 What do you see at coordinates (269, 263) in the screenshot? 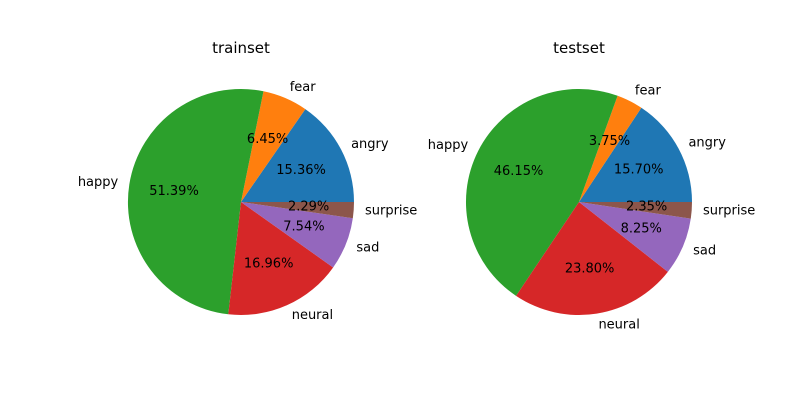
I see `pct-label-neural: 16.96%` at bounding box center [269, 263].